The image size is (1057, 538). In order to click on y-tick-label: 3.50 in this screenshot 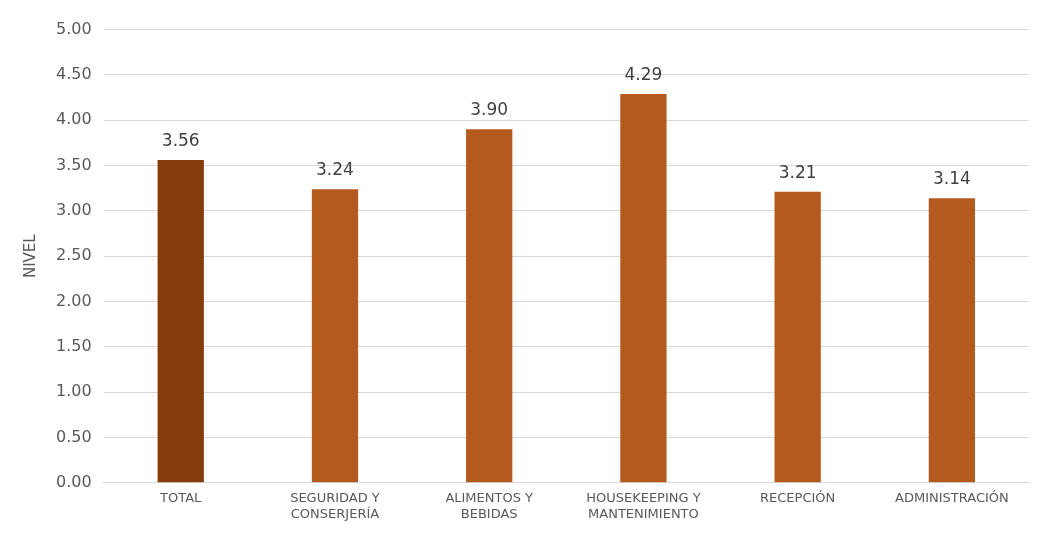, I will do `click(74, 164)`.